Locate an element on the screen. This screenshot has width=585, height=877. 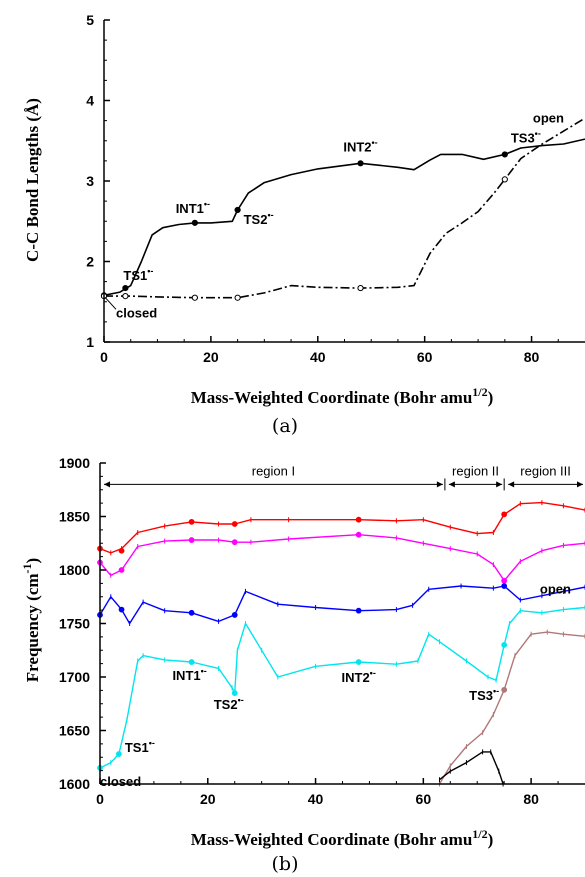
y-tick-label: 2 is located at coordinates (90, 262).